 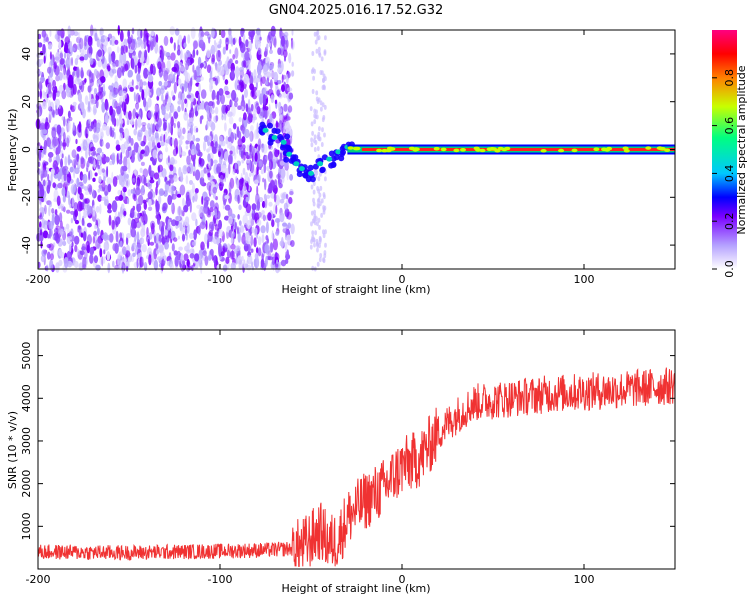 I want to click on carrier-blob, so click(x=443, y=149).